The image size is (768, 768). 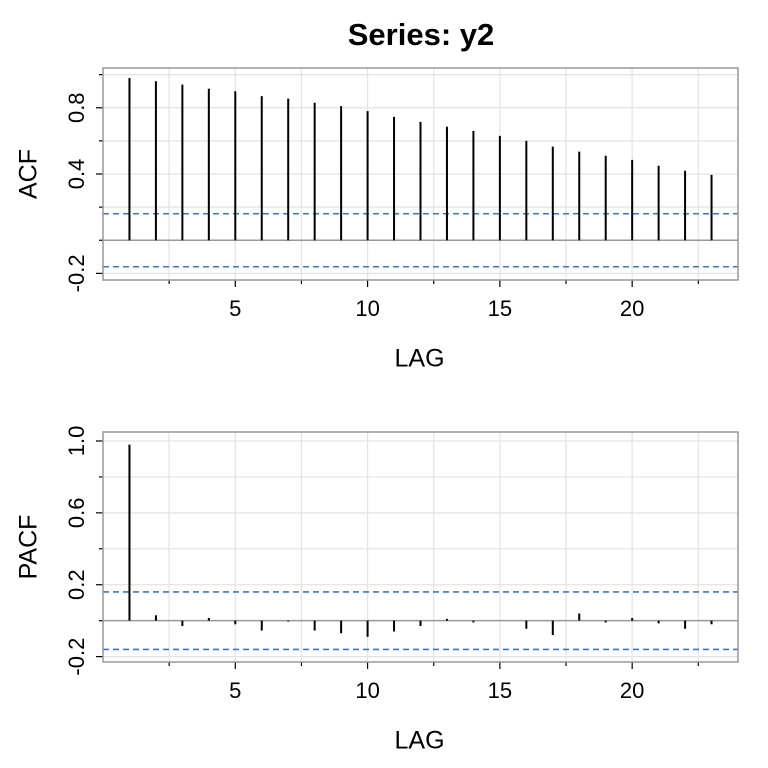 I want to click on y-tick-label: 1.0, so click(x=76, y=441).